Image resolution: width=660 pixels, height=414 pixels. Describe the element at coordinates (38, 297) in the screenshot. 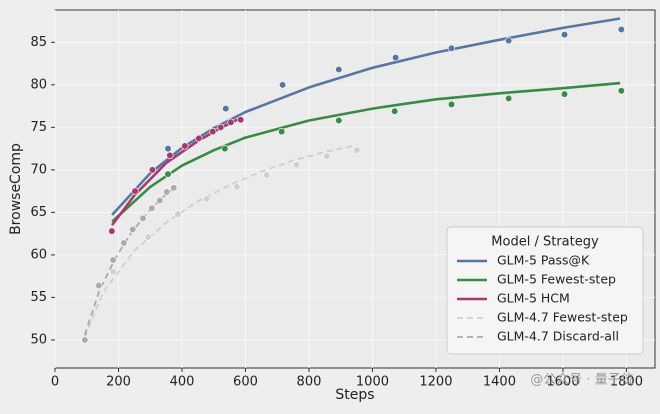

I see `y-tick-label: 55` at that location.